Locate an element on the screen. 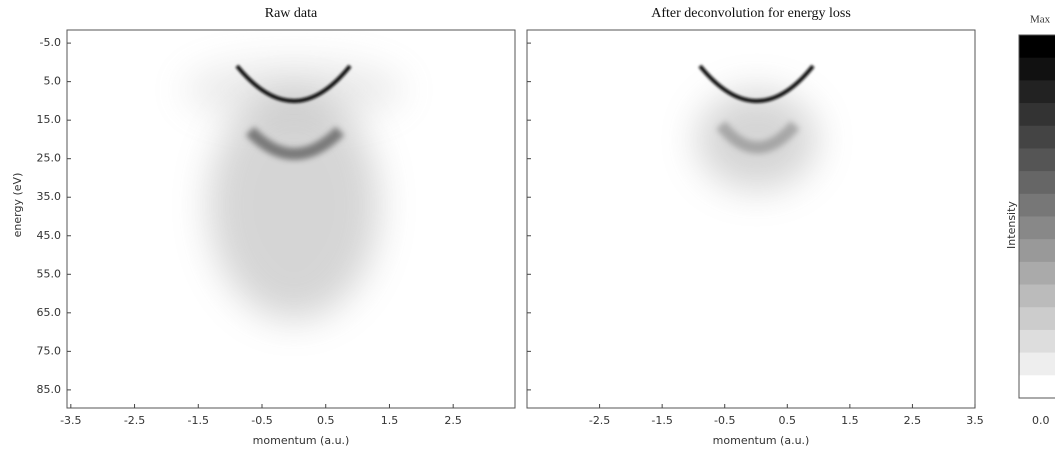  y-tick-label: 25.0 is located at coordinates (49, 158).